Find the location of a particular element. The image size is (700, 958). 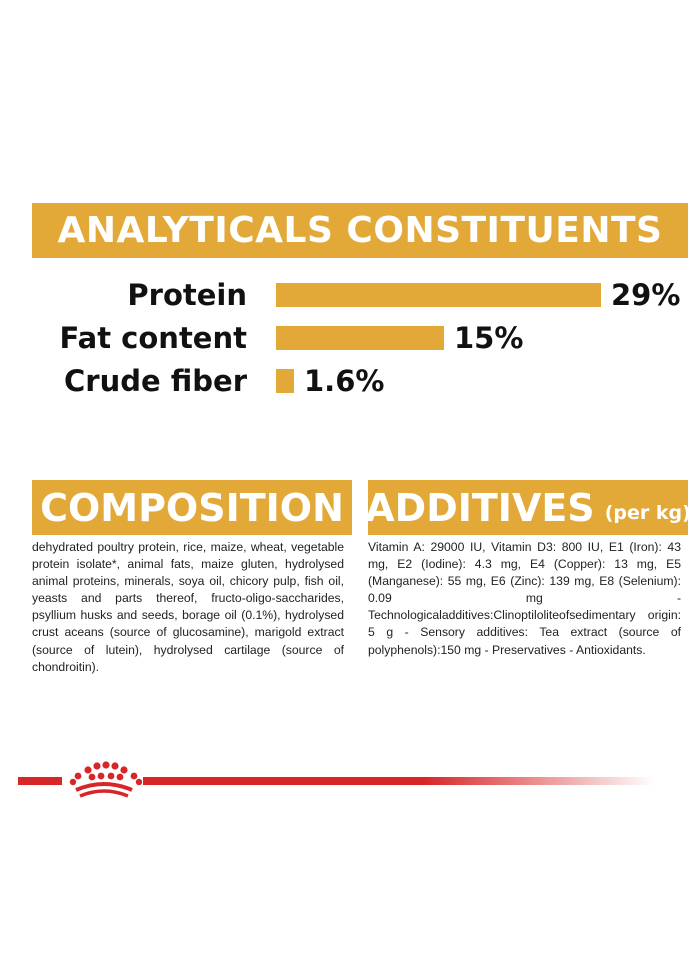

fat-content-bar is located at coordinates (360, 338).